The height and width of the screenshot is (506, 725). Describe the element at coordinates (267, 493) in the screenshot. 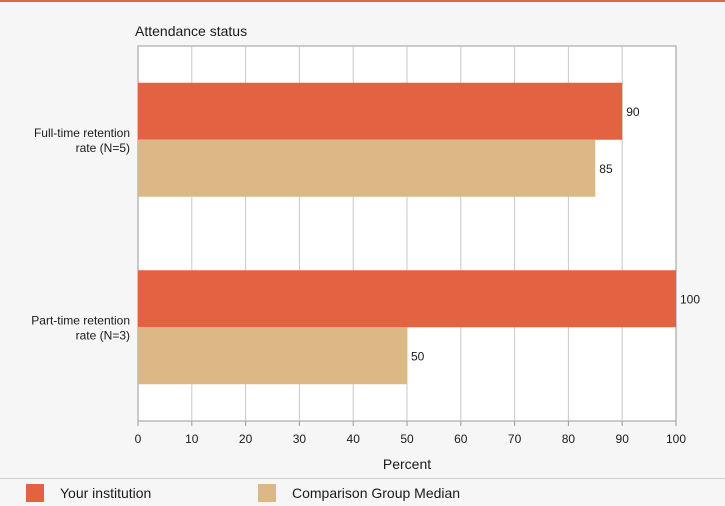

I see `legend-swatch-comparison-group-median` at that location.